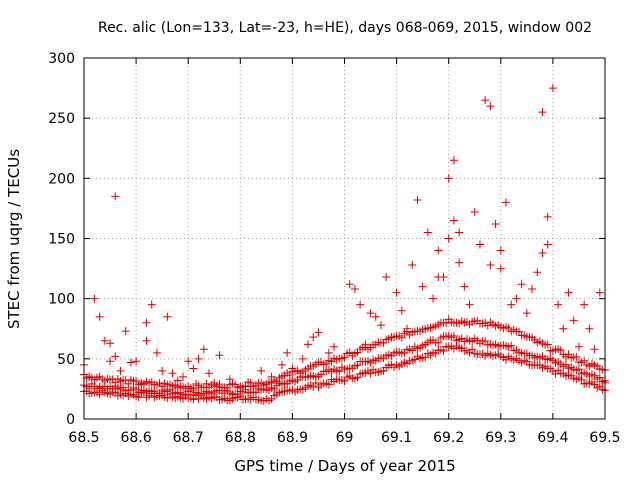 The height and width of the screenshot is (480, 640). What do you see at coordinates (345, 438) in the screenshot?
I see `x-tick-label: 69` at bounding box center [345, 438].